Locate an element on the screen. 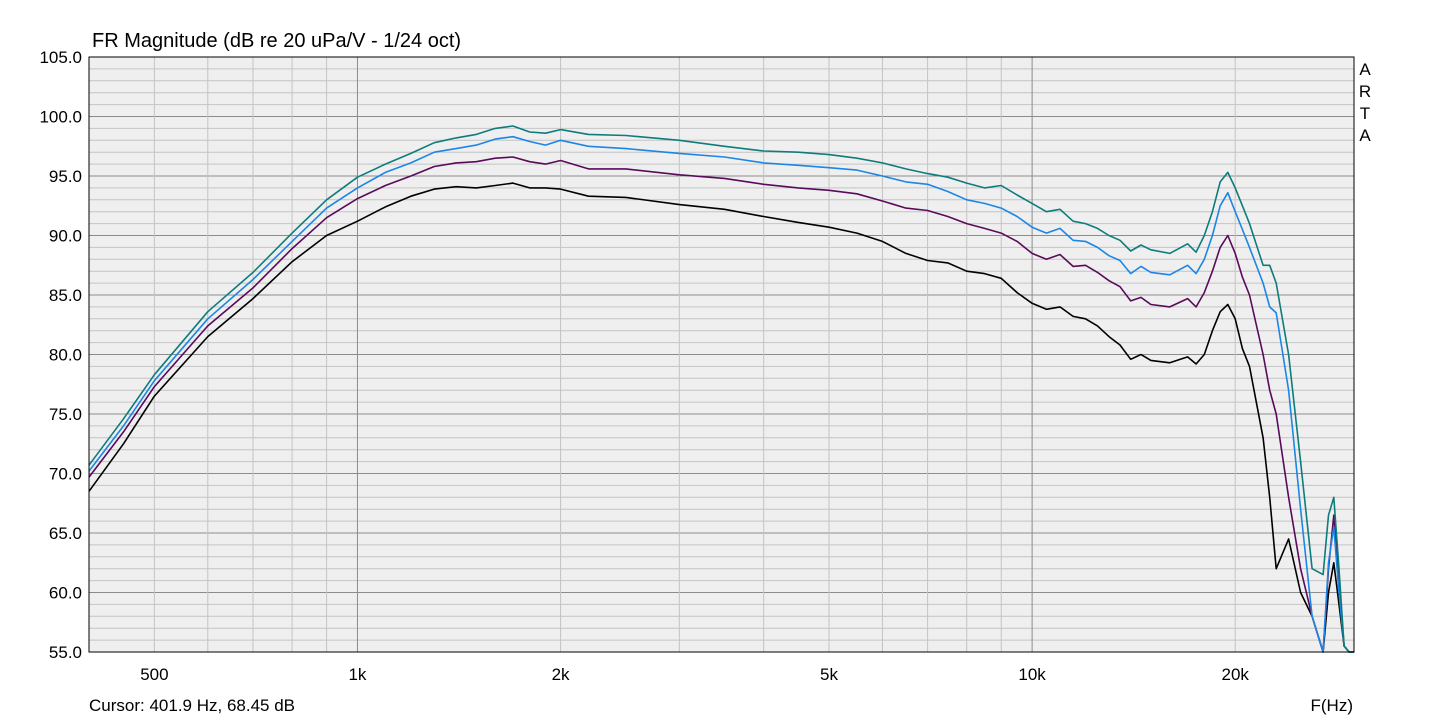 This screenshot has width=1441, height=720. x-axis-labels: 500 1k 2k 5k 10k 20k is located at coordinates (694, 674).